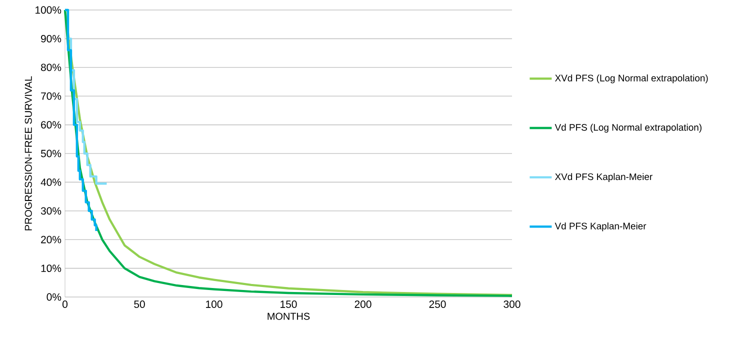 The width and height of the screenshot is (749, 350). I want to click on y-tick-label: 90%, so click(51, 38).